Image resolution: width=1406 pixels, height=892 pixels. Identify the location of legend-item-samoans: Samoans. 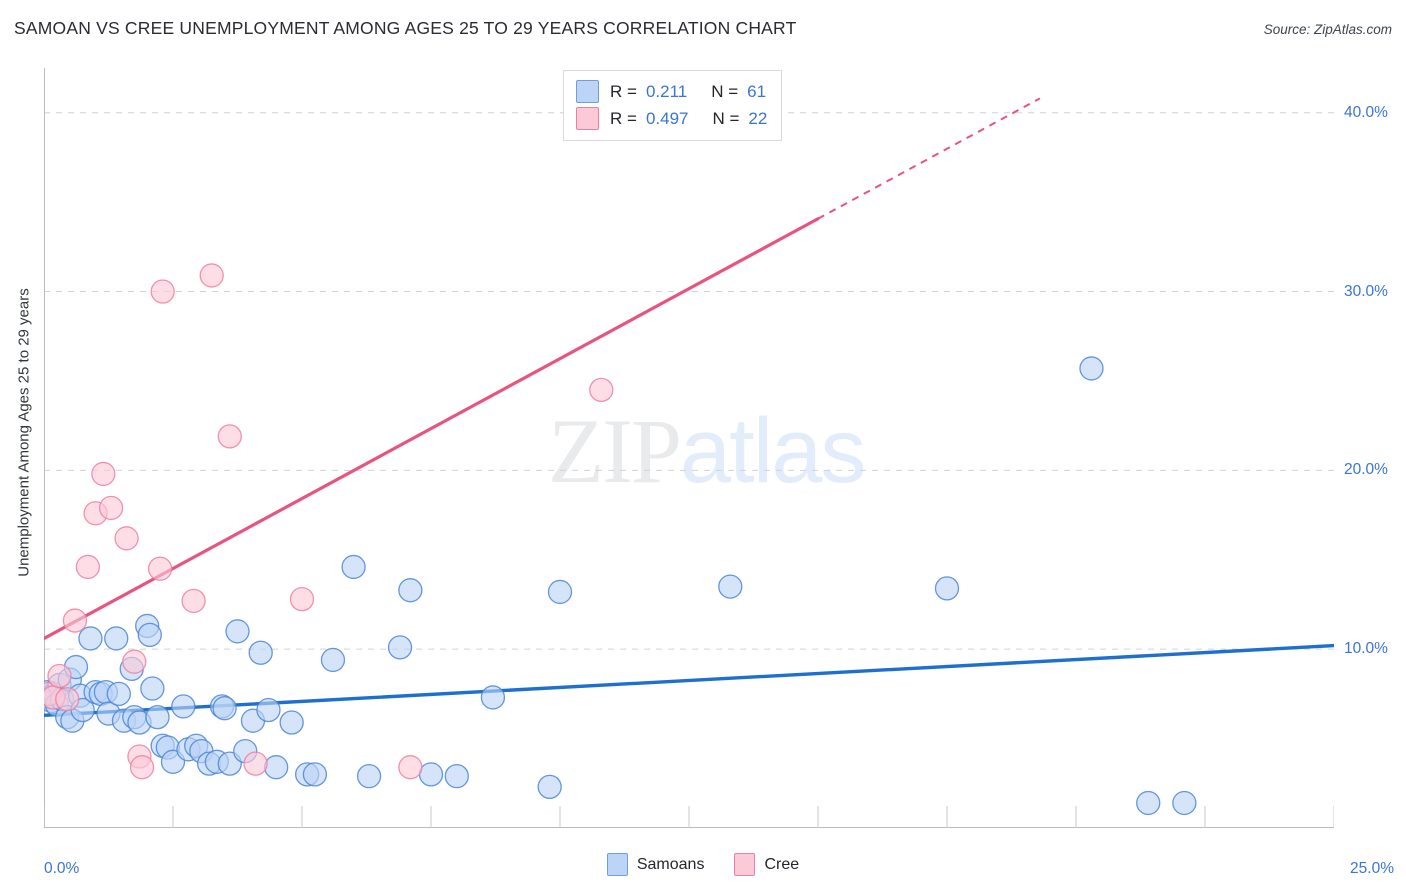
(655, 864).